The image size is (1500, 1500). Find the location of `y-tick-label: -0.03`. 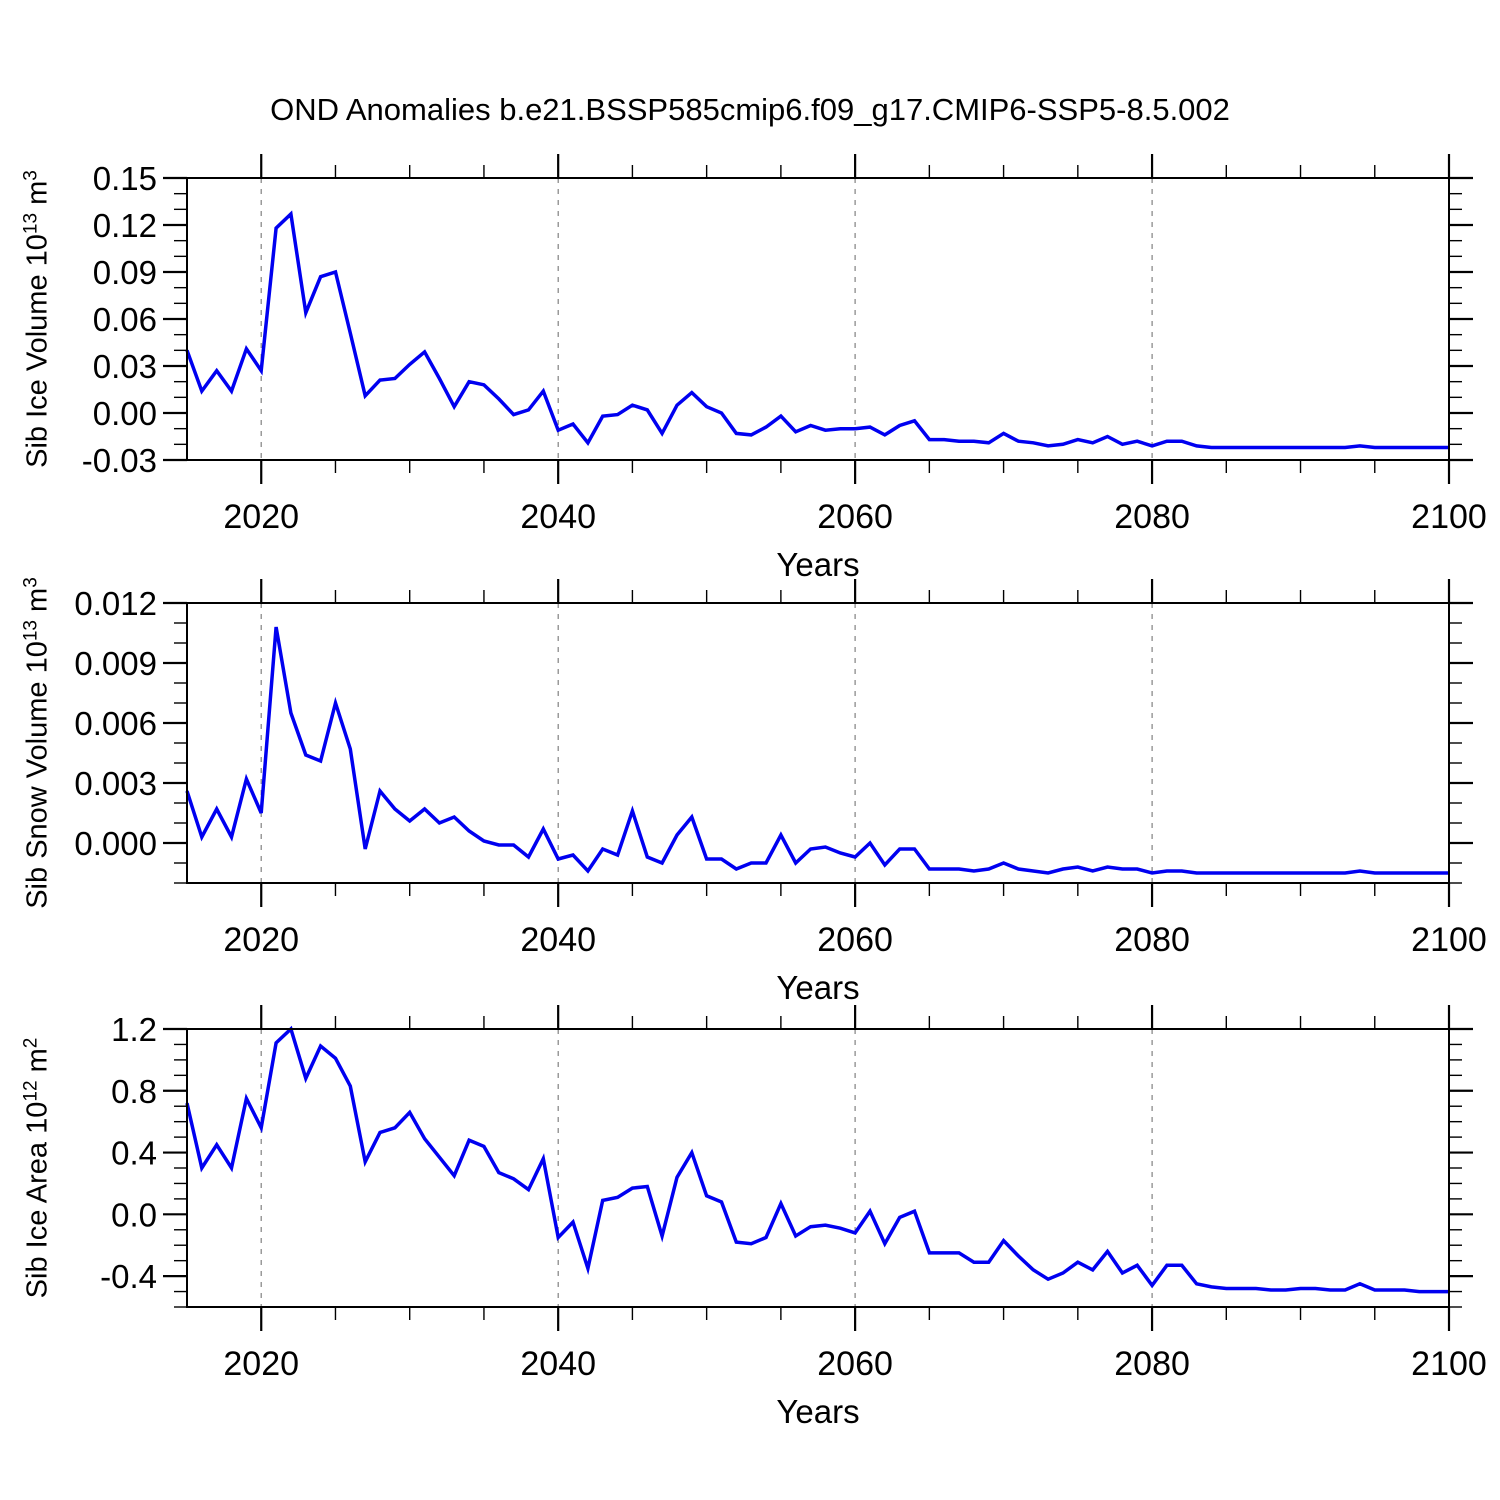

y-tick-label: -0.03 is located at coordinates (119, 460).